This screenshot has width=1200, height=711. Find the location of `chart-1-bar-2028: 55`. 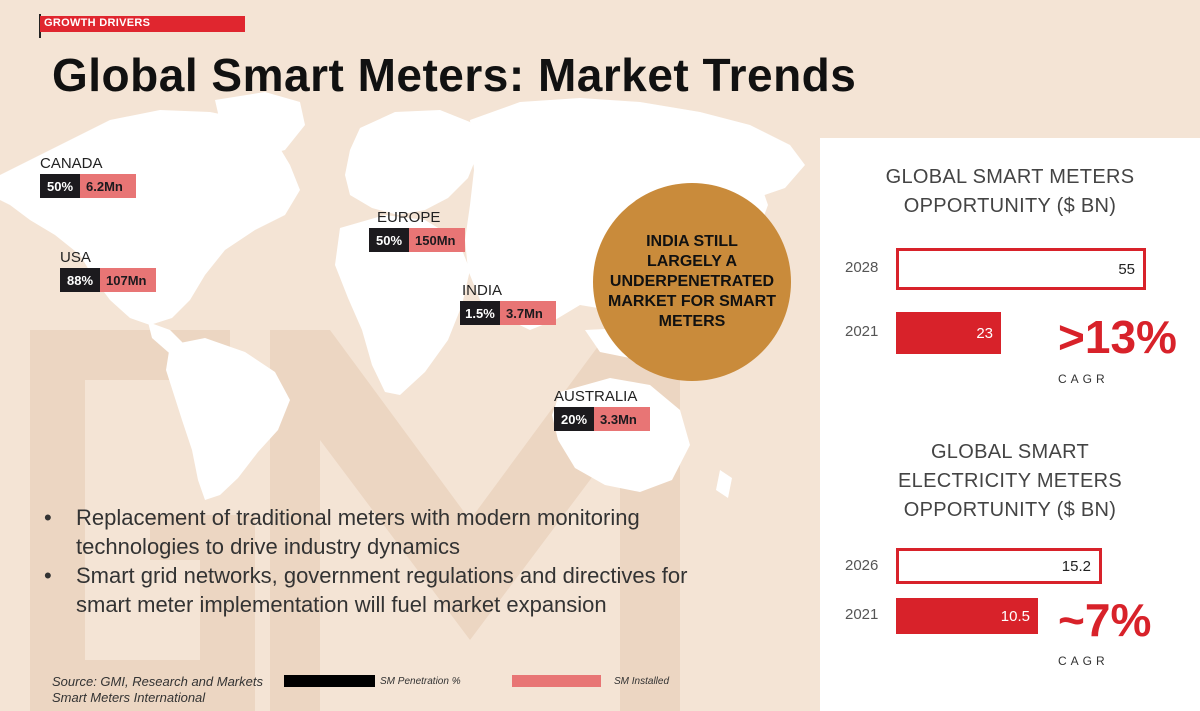

chart-1-bar-2028: 55 is located at coordinates (1021, 269).